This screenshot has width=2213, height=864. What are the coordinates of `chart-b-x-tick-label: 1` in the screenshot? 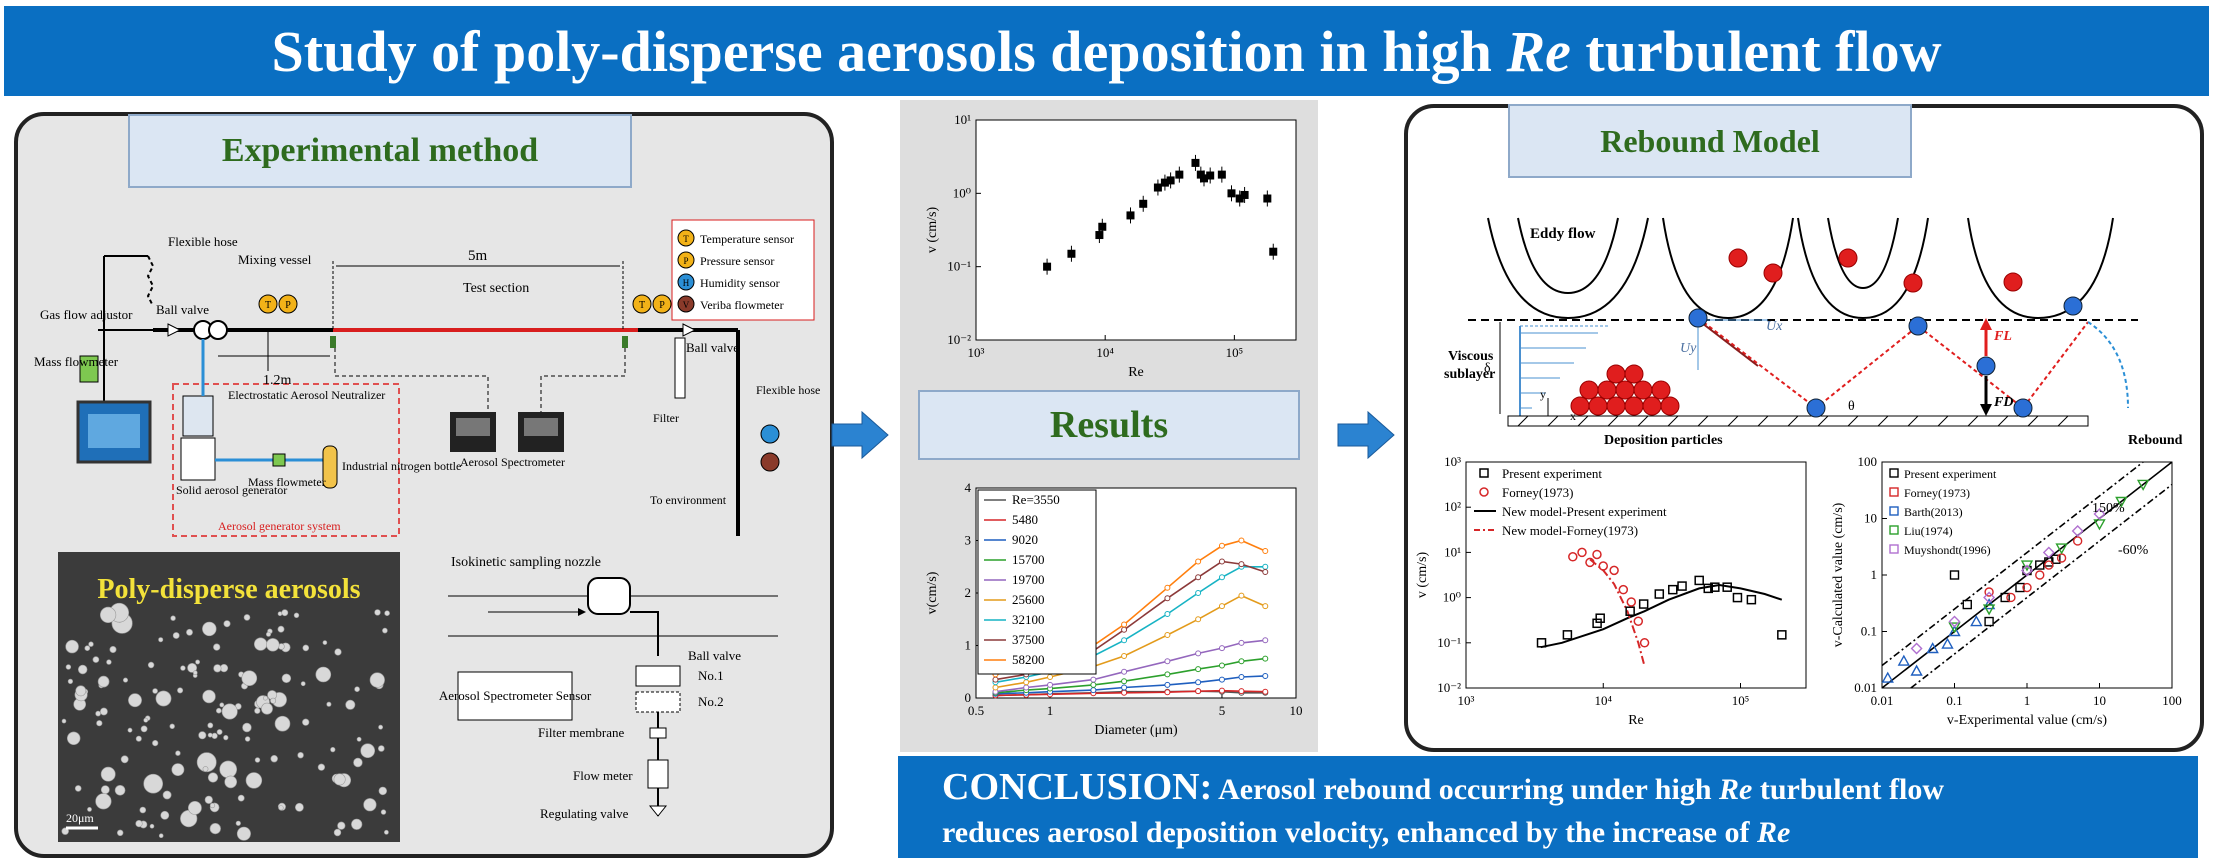 It's located at (1050, 710).